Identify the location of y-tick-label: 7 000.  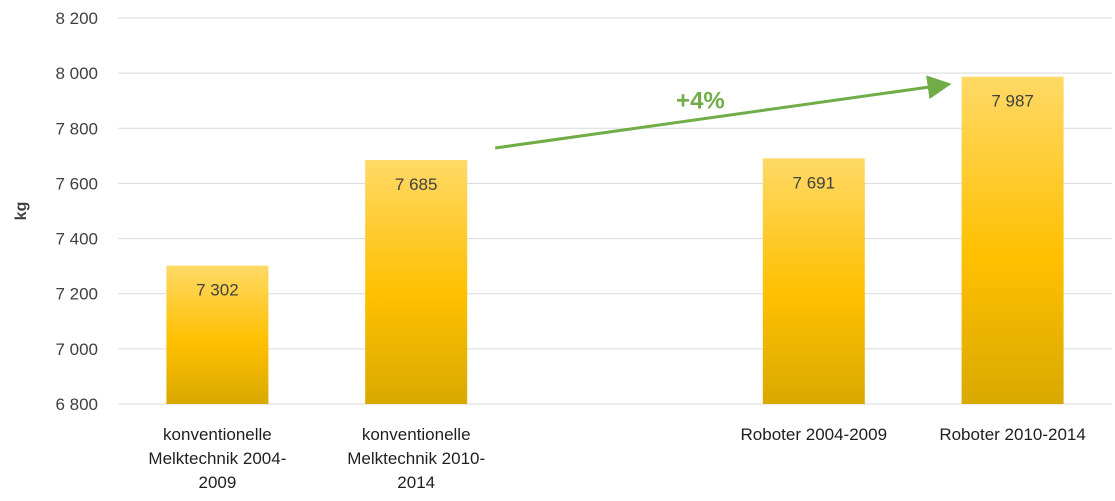
(76, 349).